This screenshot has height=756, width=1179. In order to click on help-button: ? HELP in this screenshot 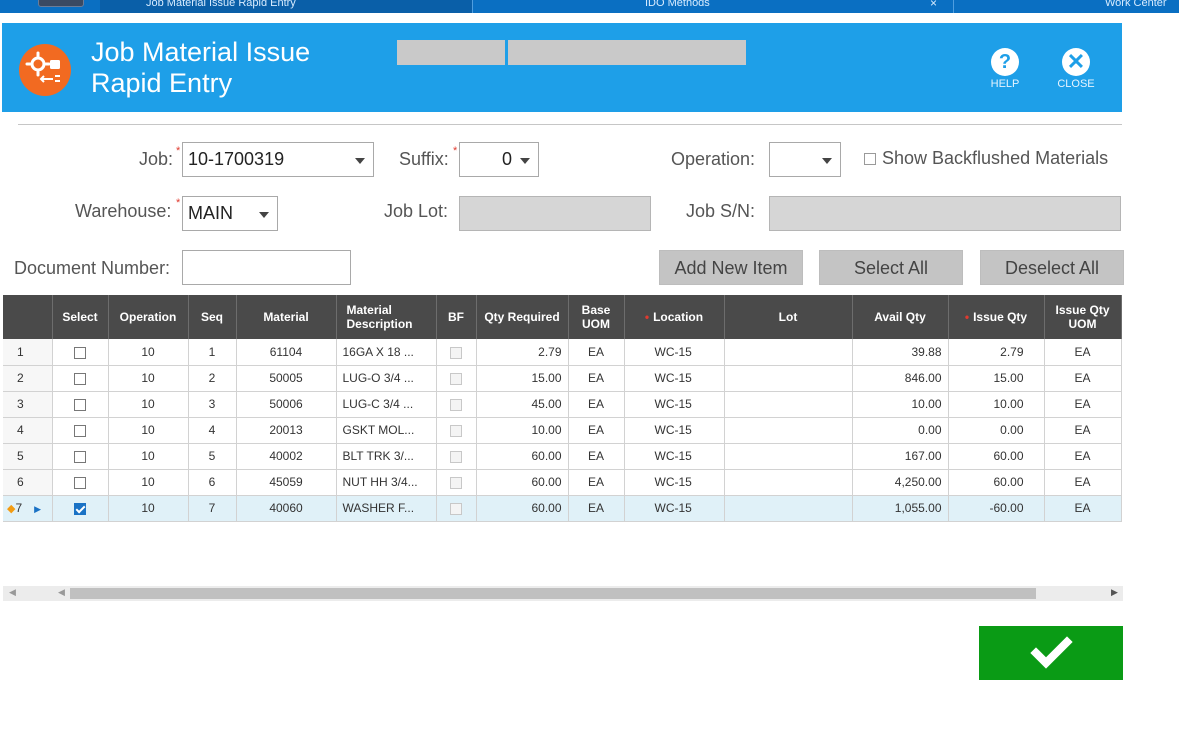, I will do `click(1005, 69)`.